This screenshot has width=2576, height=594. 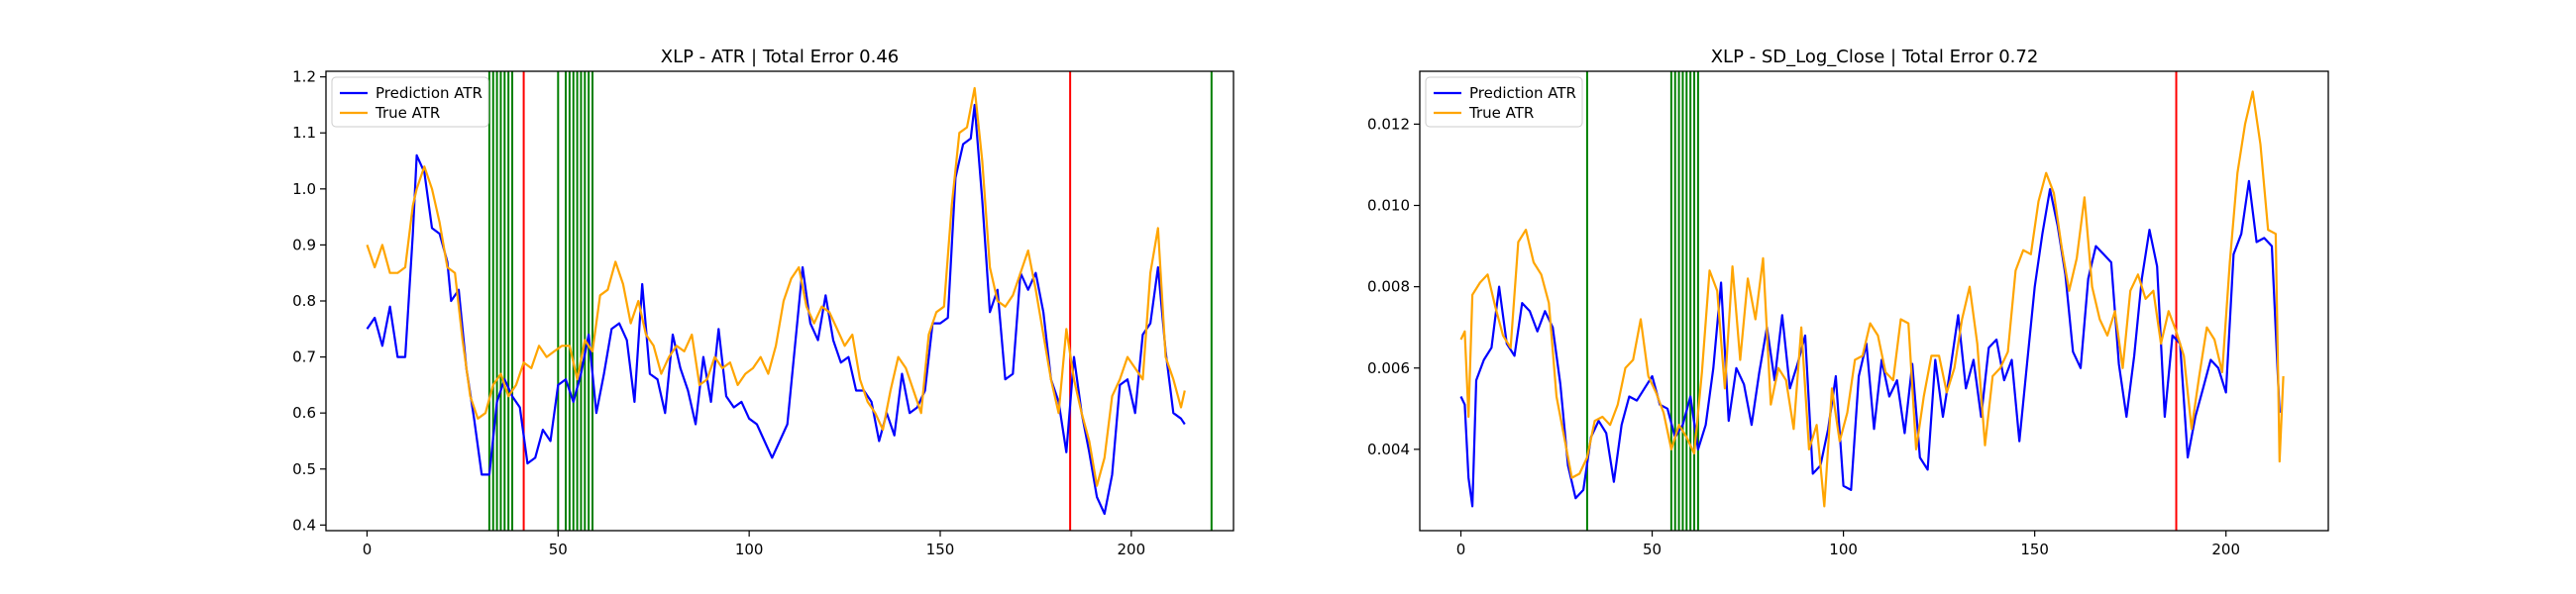 I want to click on y-tick-label: 0.006, so click(x=1388, y=368).